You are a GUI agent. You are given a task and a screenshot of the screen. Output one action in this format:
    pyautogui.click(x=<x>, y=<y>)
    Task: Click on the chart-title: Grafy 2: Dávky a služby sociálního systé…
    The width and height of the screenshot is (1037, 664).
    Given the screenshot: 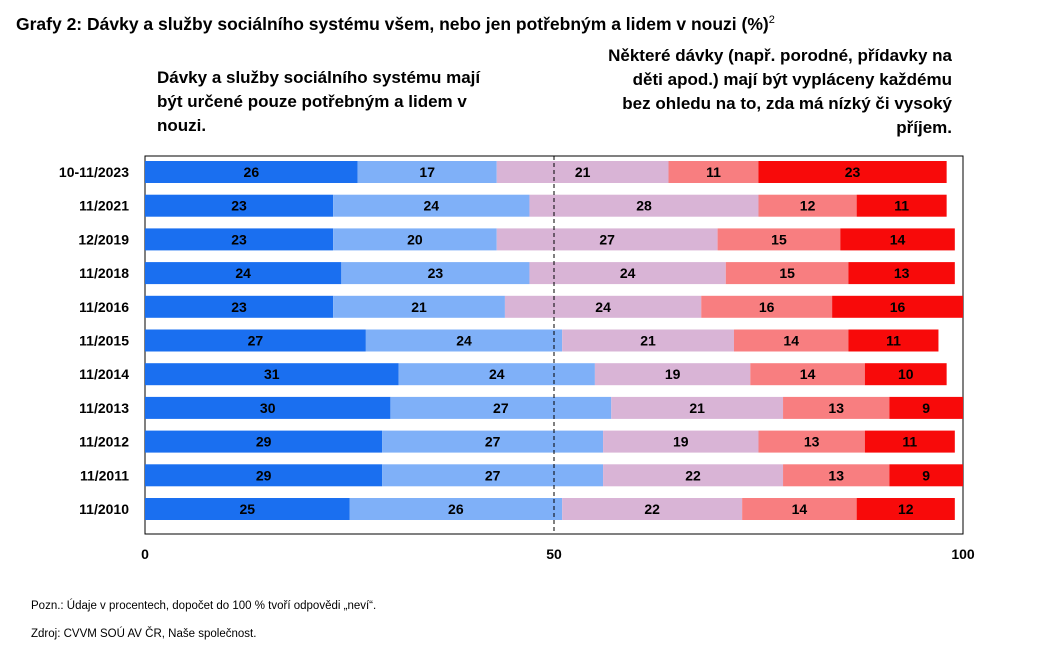 What is the action you would take?
    pyautogui.click(x=395, y=24)
    